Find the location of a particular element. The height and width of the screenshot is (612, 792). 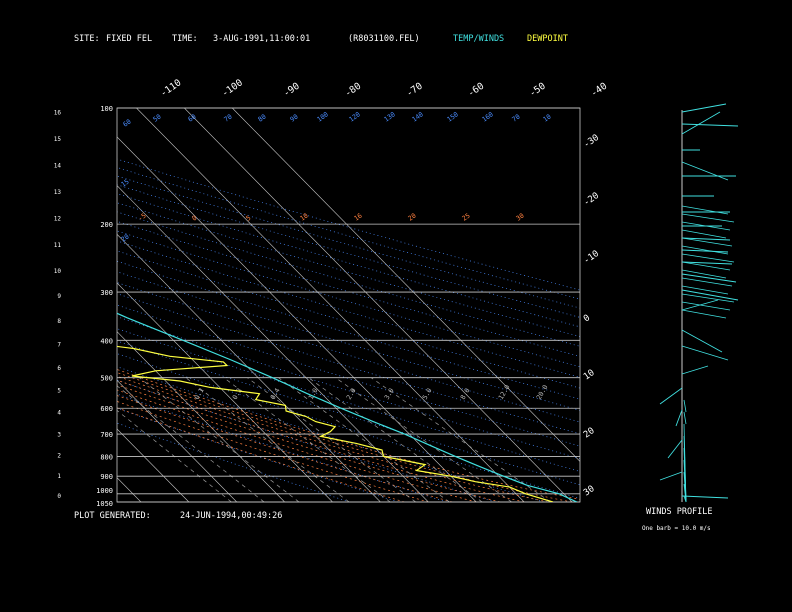

height-tick-label: 7 is located at coordinates (59, 345).